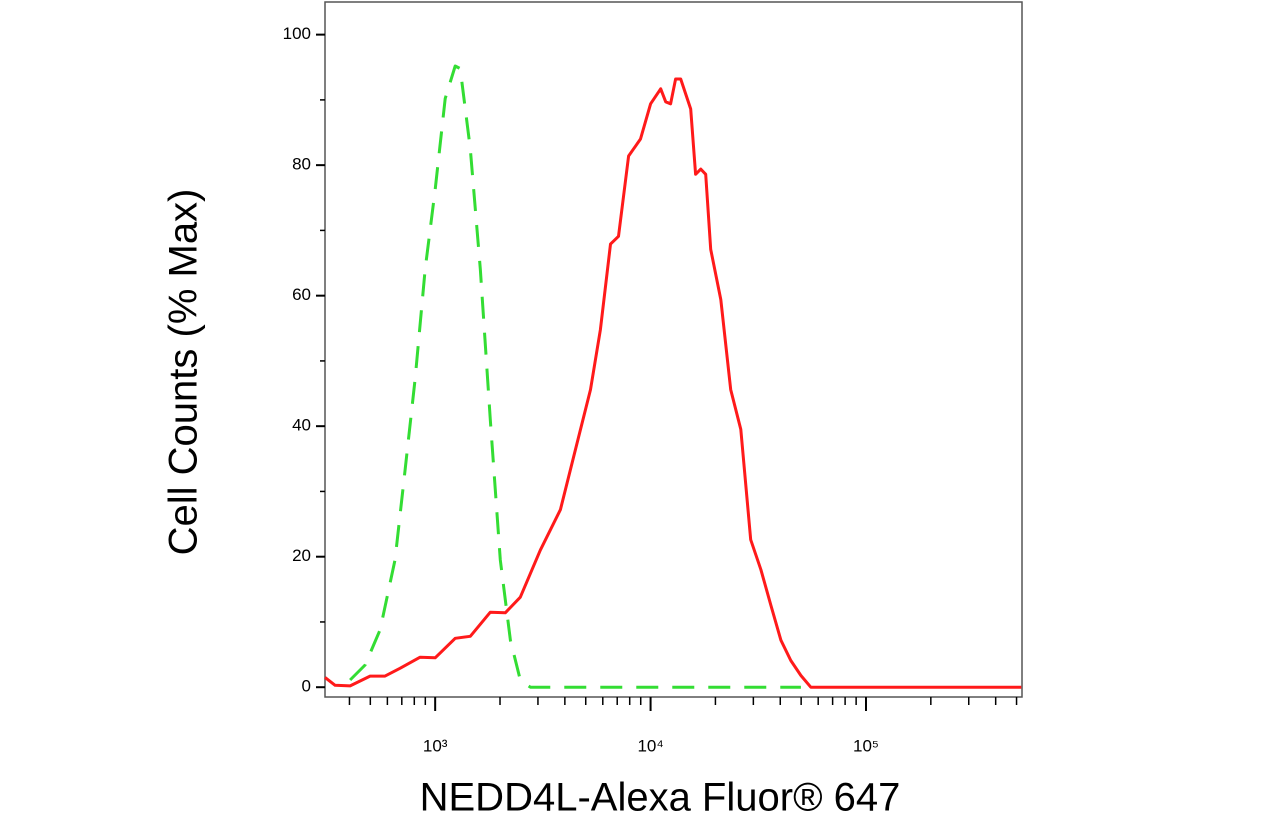  I want to click on y-tick-label: 100, so click(297, 33).